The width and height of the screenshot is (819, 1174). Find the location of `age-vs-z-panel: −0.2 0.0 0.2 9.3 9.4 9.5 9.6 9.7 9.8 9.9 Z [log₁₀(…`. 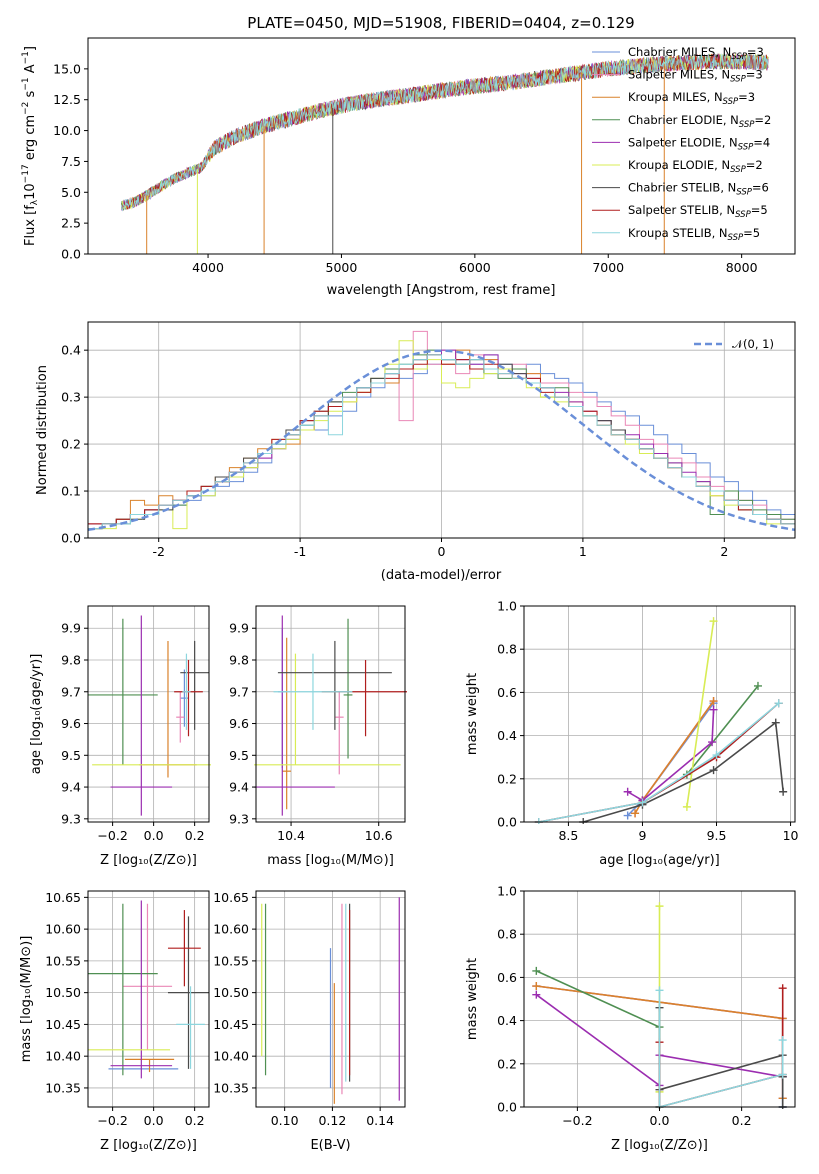

age-vs-z-panel: −0.2 0.0 0.2 9.3 9.4 9.5 9.6 9.7 9.8 9.9 Z [log₁₀(… is located at coordinates (120, 736).